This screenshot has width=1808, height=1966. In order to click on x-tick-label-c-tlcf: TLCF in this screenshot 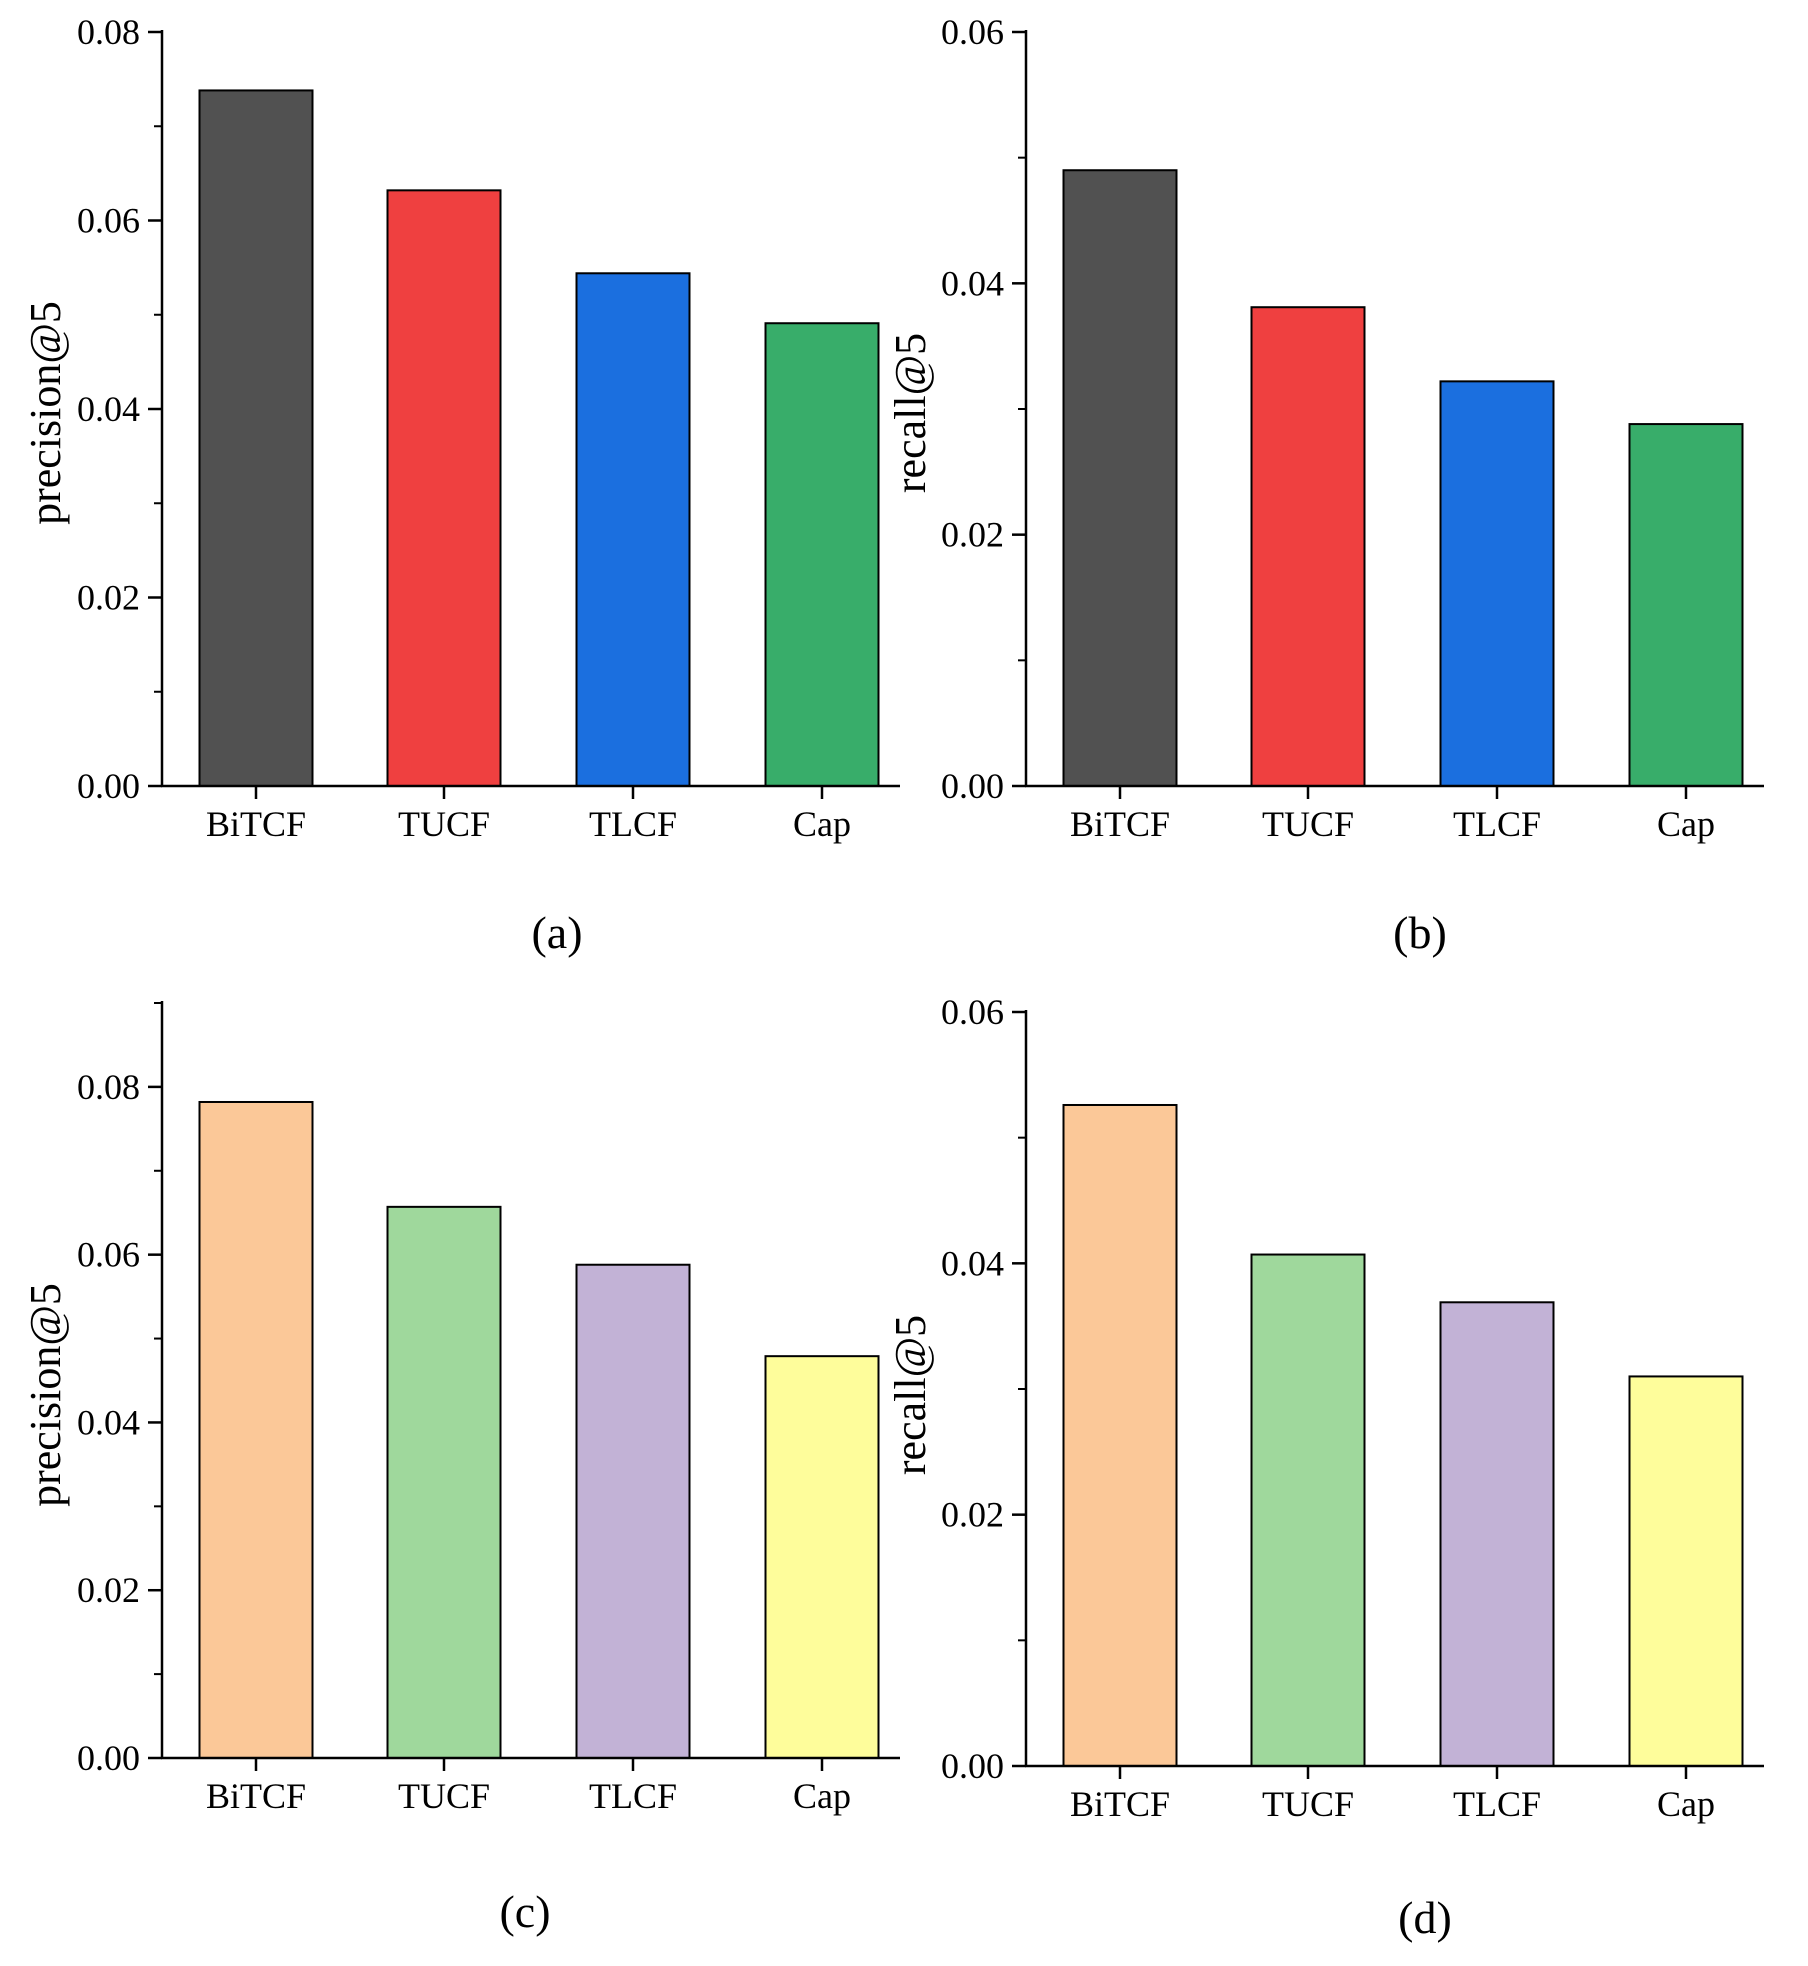, I will do `click(633, 1796)`.